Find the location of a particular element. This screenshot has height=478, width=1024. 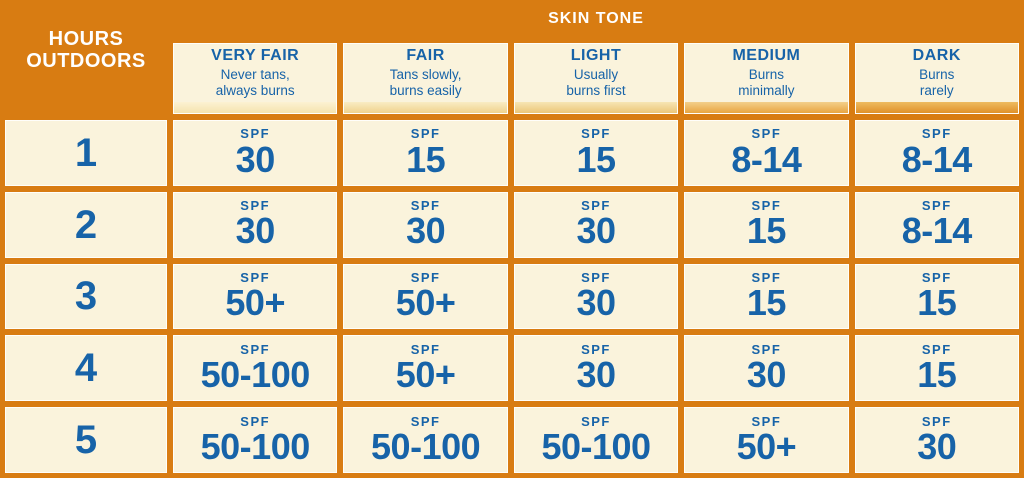

hours-value: 3 is located at coordinates (86, 296).